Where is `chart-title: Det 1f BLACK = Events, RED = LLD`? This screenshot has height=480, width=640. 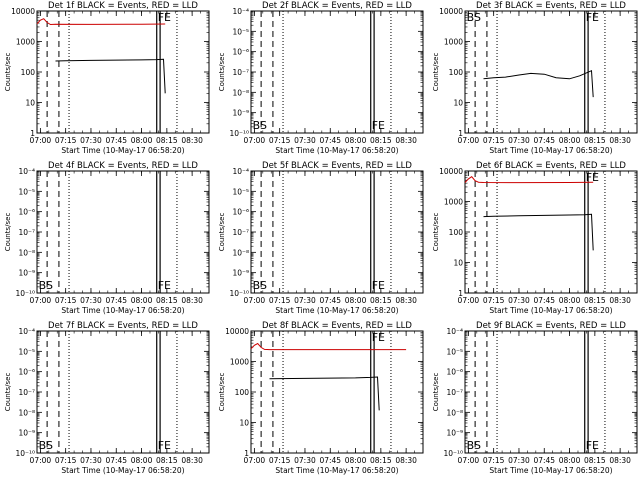 chart-title: Det 1f BLACK = Events, RED = LLD is located at coordinates (123, 6).